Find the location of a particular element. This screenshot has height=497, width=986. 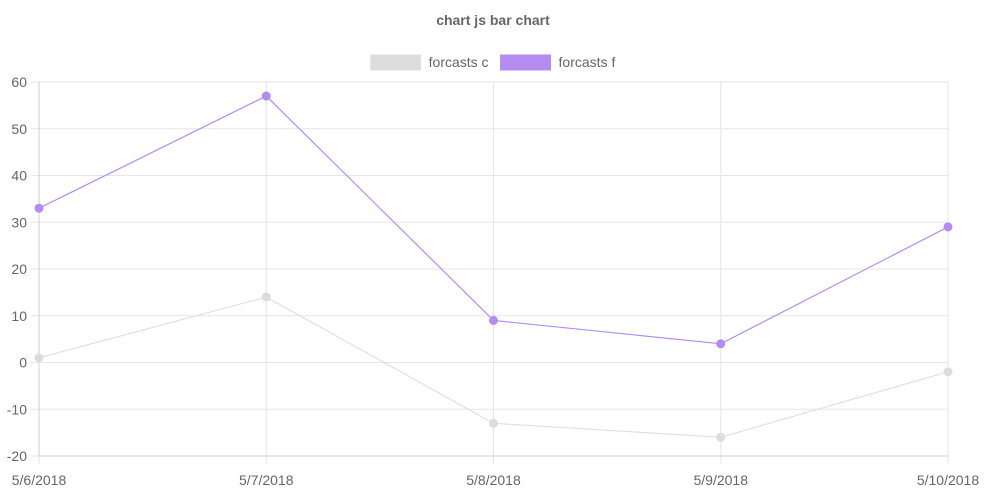

y-tick-label: 20 is located at coordinates (19, 269).